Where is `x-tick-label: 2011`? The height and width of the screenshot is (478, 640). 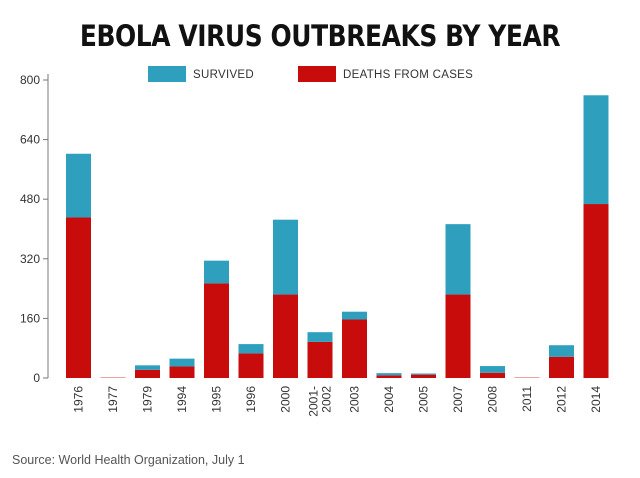 x-tick-label: 2011 is located at coordinates (527, 399).